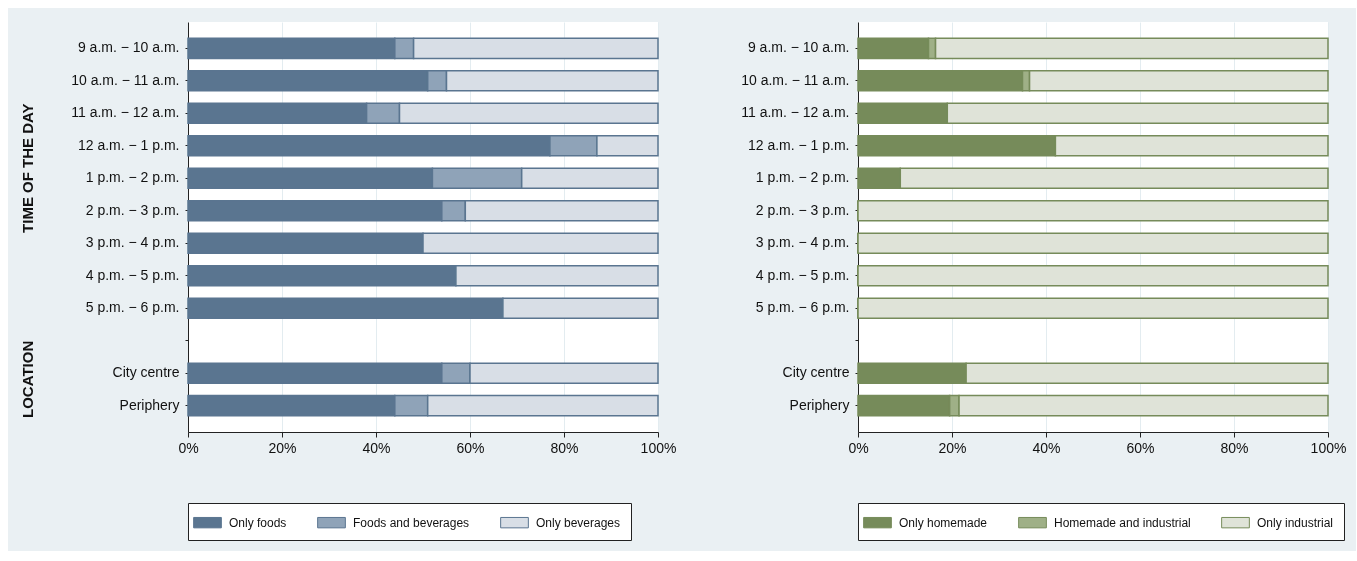 The width and height of the screenshot is (1357, 561). What do you see at coordinates (943, 522) in the screenshot?
I see `legend-label: Only homemade` at bounding box center [943, 522].